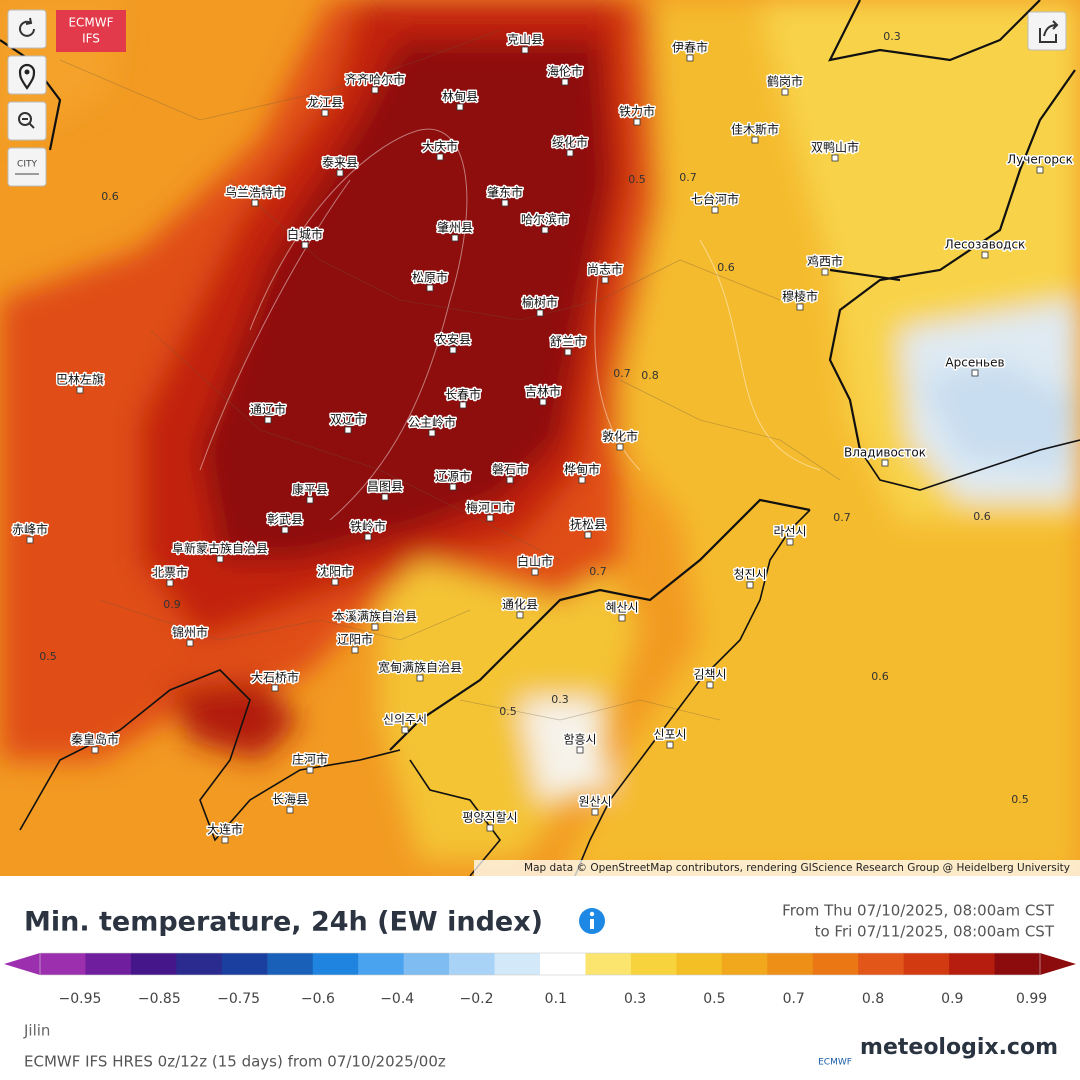 The width and height of the screenshot is (1080, 1080). I want to click on contour-label: 0.9, so click(172, 604).